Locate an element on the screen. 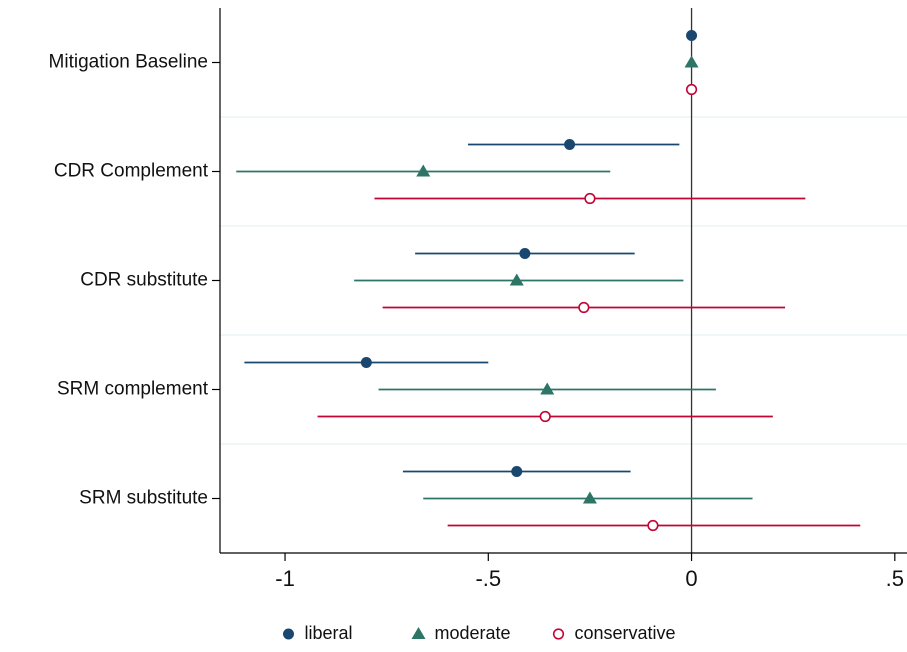 The image size is (907, 652). y-tick-label: SRM complement is located at coordinates (133, 389).